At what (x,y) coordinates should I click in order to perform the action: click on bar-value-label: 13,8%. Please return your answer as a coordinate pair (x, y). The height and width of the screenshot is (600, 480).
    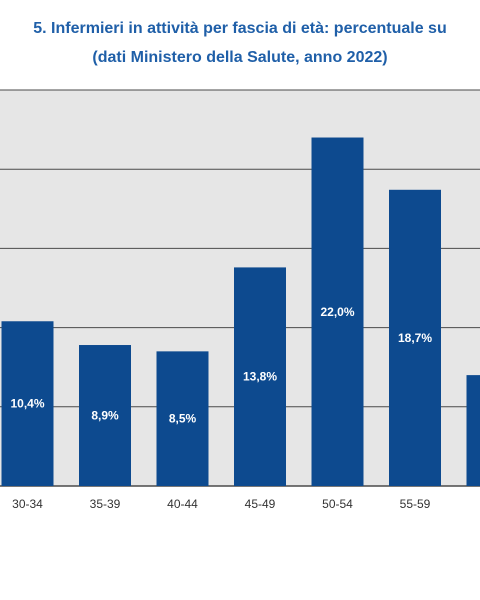
    Looking at the image, I should click on (260, 377).